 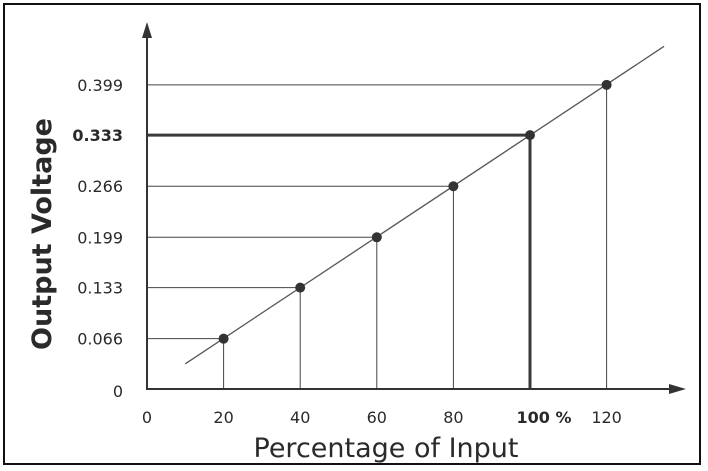 What do you see at coordinates (386, 448) in the screenshot?
I see `x-axis-label: Percentage of Input` at bounding box center [386, 448].